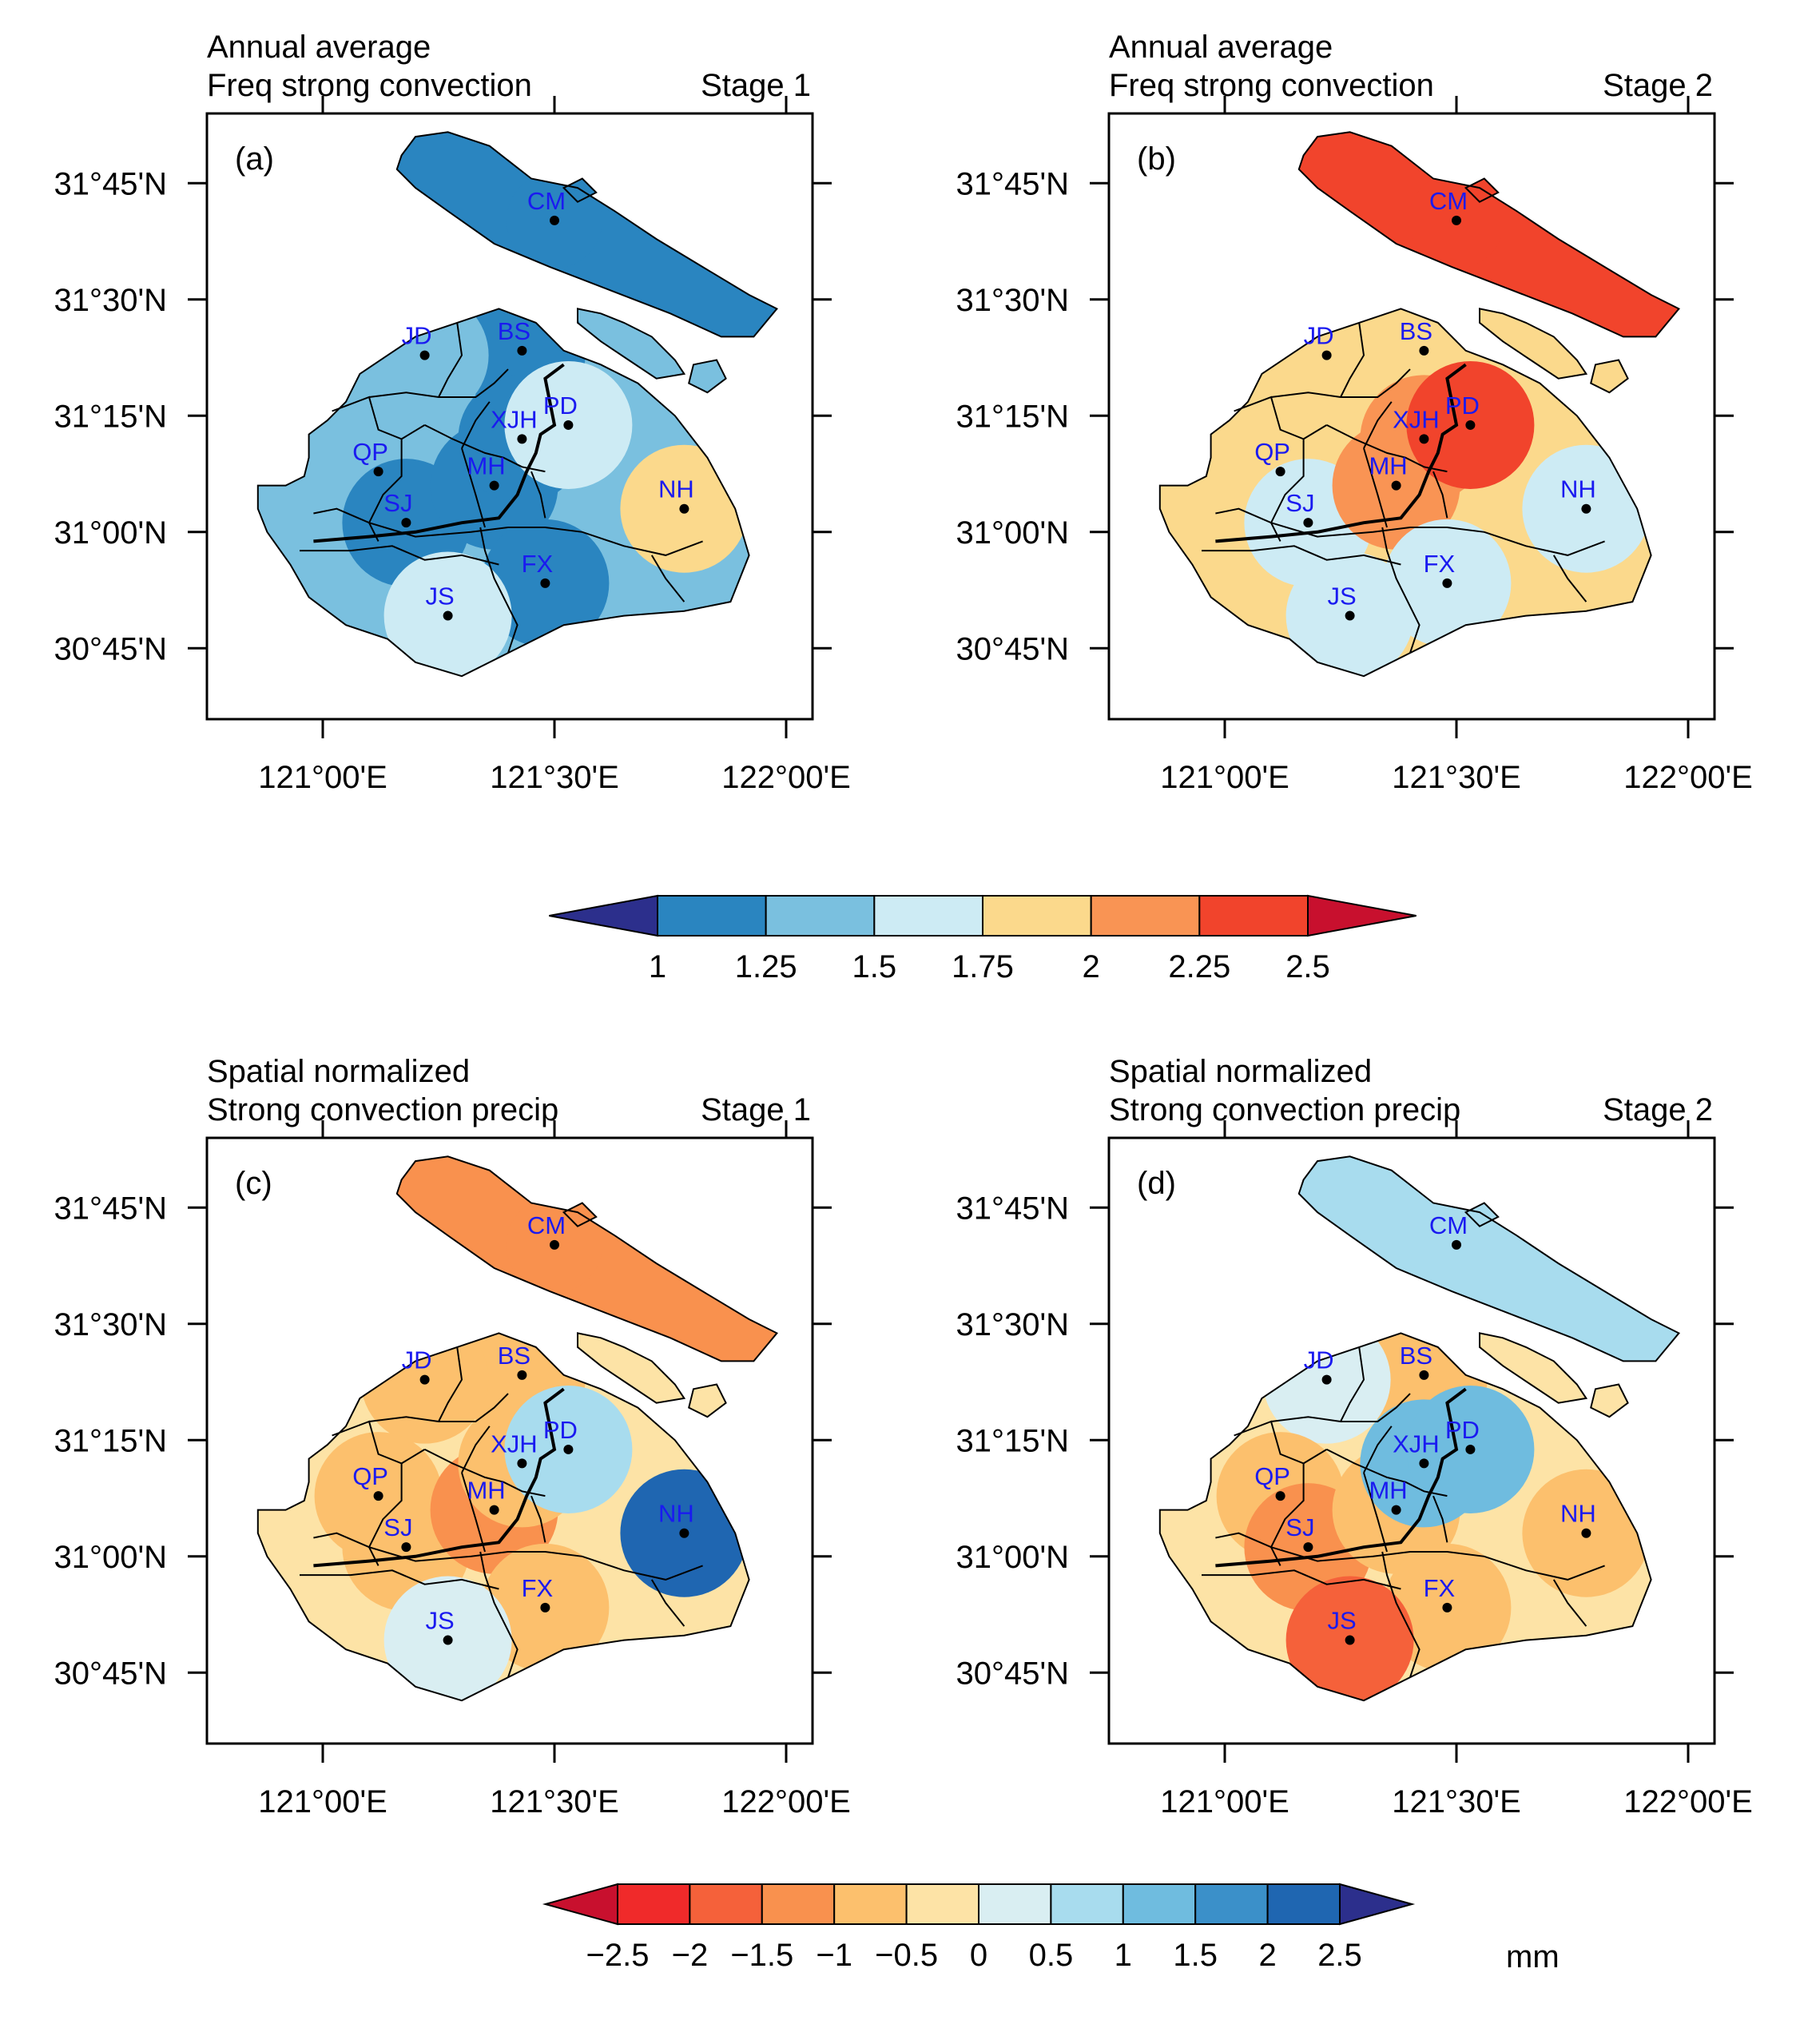 This screenshot has height=2044, width=1796. What do you see at coordinates (254, 159) in the screenshot?
I see `panel-label: (a)` at bounding box center [254, 159].